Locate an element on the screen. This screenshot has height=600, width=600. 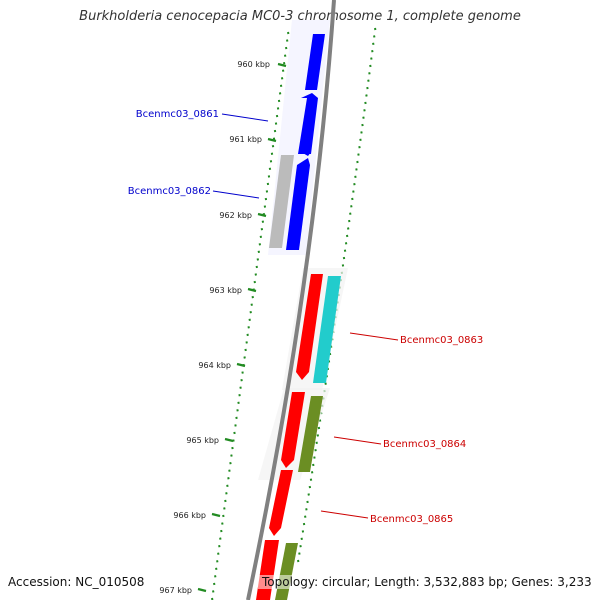
gene-label-0861: Bcenmc03_0861 is located at coordinates (177, 114).